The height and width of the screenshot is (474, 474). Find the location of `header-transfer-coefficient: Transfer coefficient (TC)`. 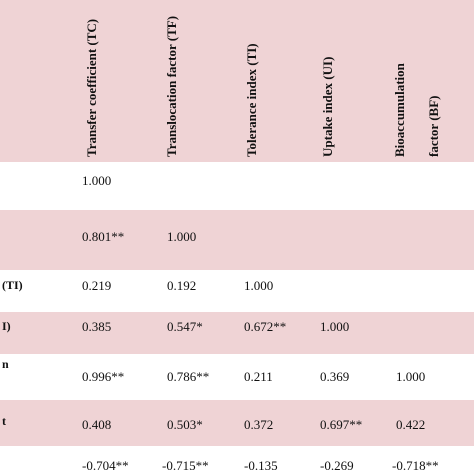

header-transfer-coefficient: Transfer coefficient (TC) is located at coordinates (91, 87).